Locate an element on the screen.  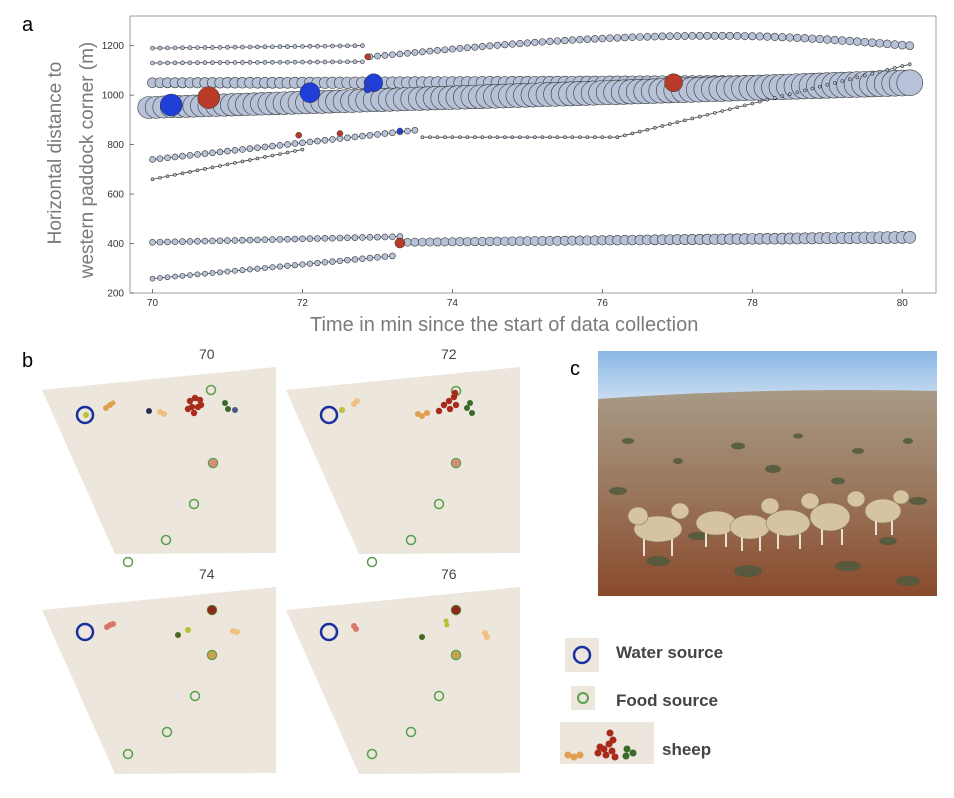
sheep-photo is located at coordinates (767, 473).